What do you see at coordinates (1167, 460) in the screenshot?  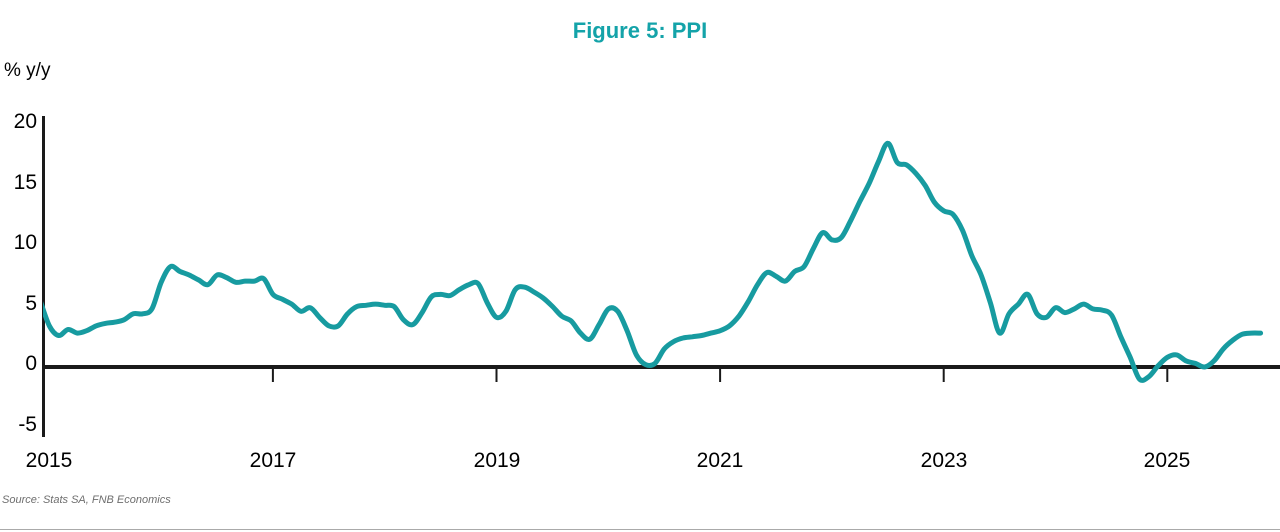 I see `x-tick-label-2025: 2025` at bounding box center [1167, 460].